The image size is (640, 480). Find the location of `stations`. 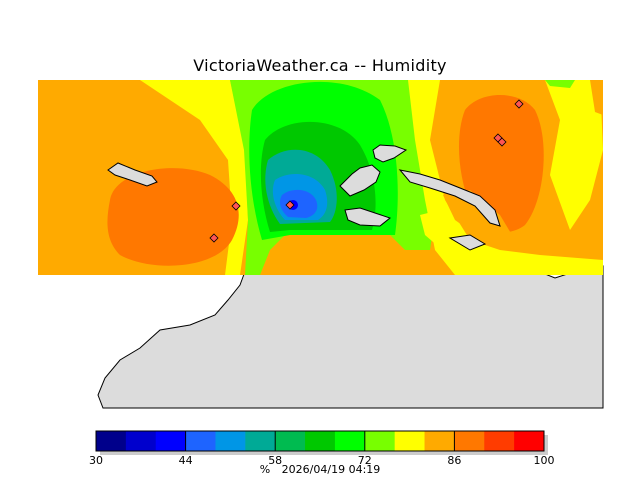

stations is located at coordinates (366, 171).